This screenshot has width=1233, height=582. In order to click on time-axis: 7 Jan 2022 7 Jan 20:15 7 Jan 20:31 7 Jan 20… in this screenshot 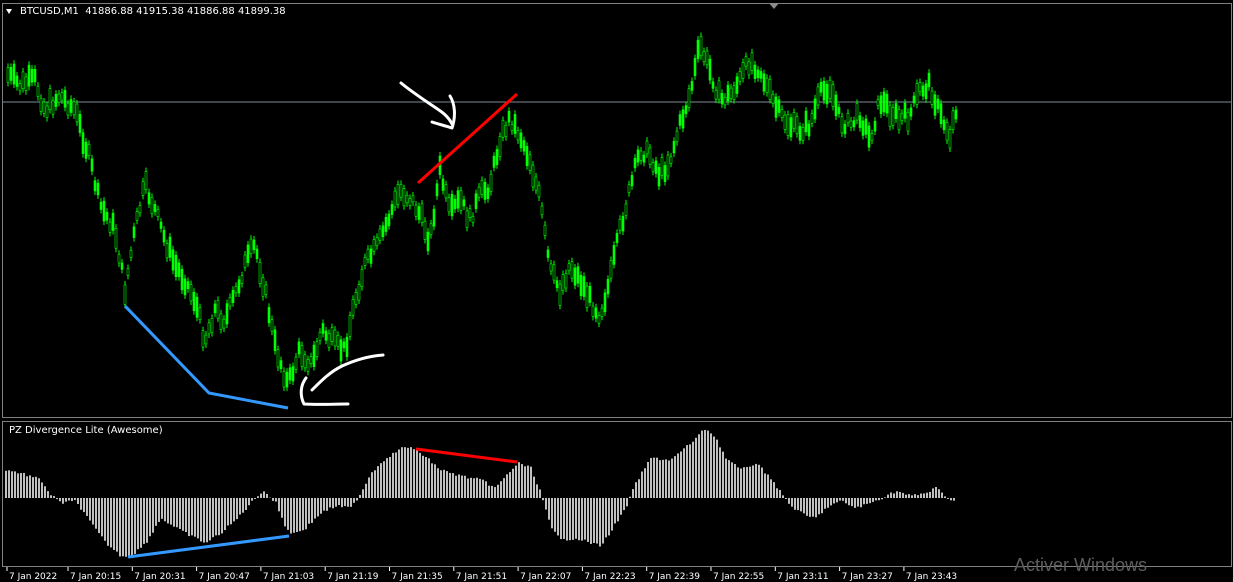, I will do `click(481, 574)`.